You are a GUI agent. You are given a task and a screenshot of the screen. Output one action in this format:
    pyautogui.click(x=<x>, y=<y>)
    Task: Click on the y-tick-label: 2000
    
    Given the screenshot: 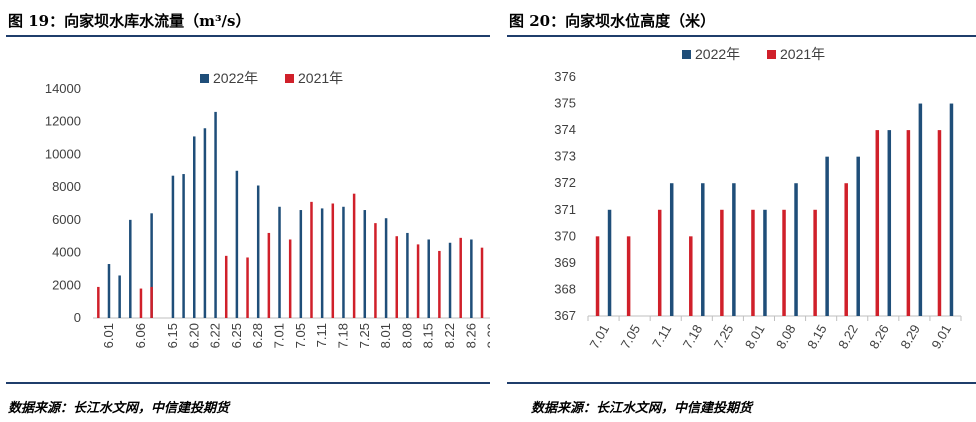 What is the action you would take?
    pyautogui.click(x=66, y=284)
    